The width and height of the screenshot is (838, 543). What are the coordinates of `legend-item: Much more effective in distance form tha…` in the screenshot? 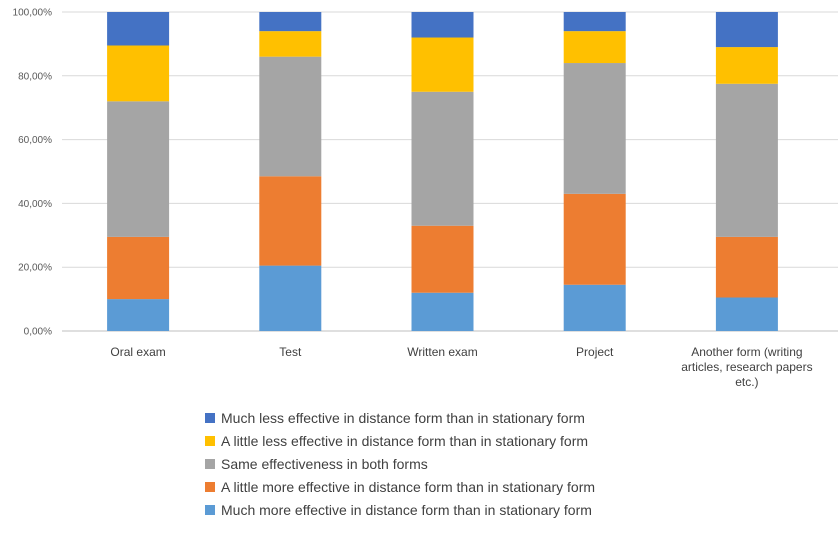 It's located at (400, 509).